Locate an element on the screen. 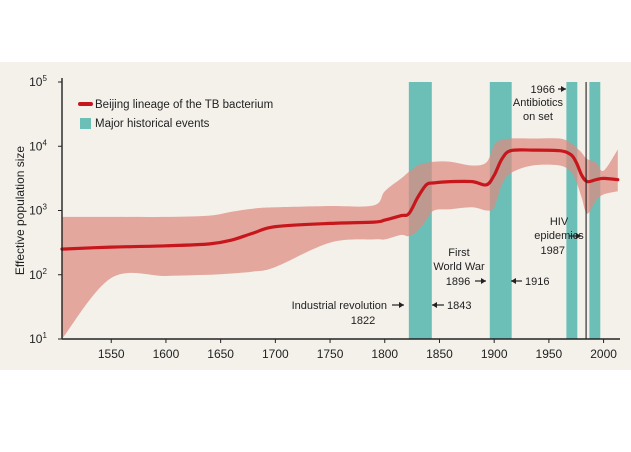 This screenshot has width=631, height=452. x-tick-label: 1850 is located at coordinates (439, 354).